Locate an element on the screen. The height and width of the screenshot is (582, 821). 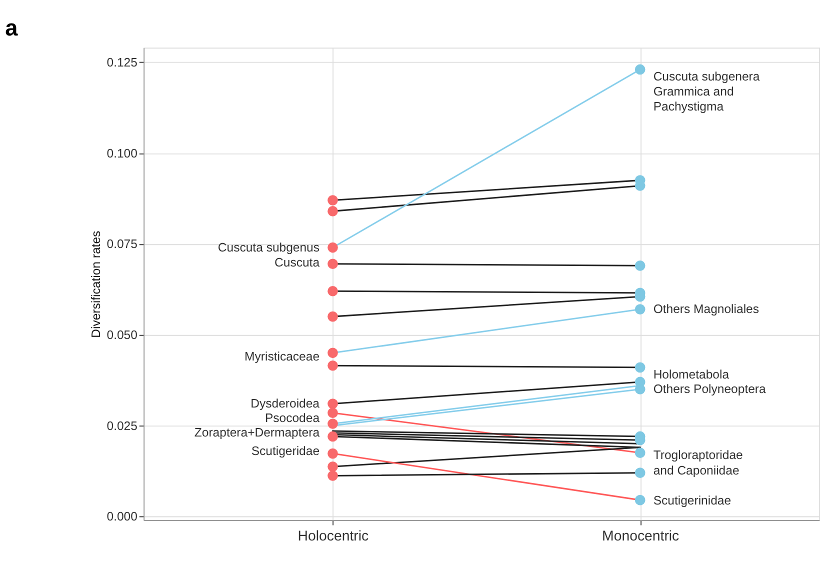
annotation: Cuscuta subgenus Cuscuta is located at coordinates (269, 255).